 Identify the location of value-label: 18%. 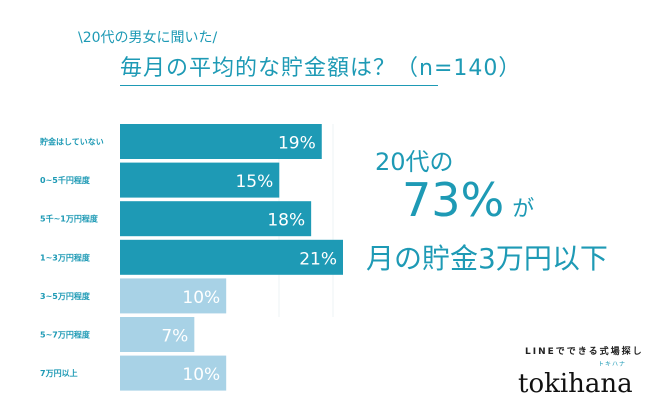
(286, 221).